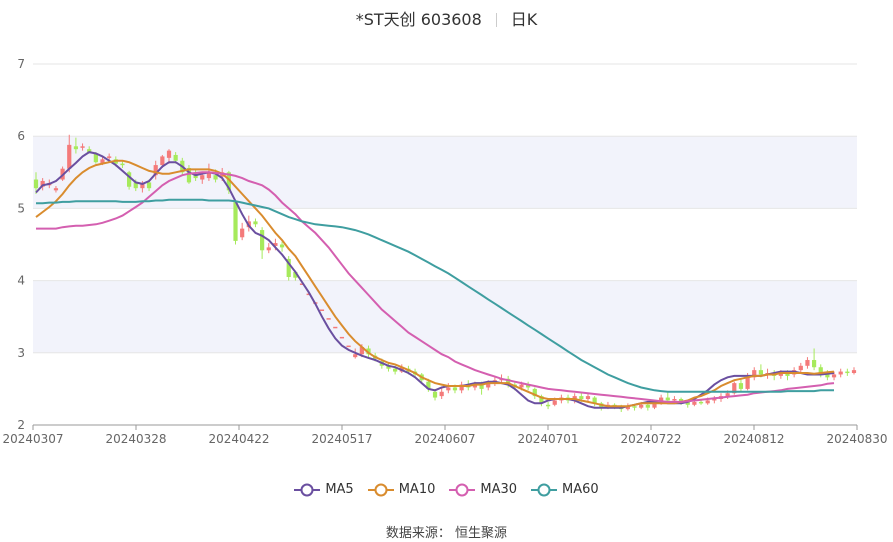  What do you see at coordinates (401, 489) in the screenshot?
I see `legend-item-ma10: MA10` at bounding box center [401, 489].